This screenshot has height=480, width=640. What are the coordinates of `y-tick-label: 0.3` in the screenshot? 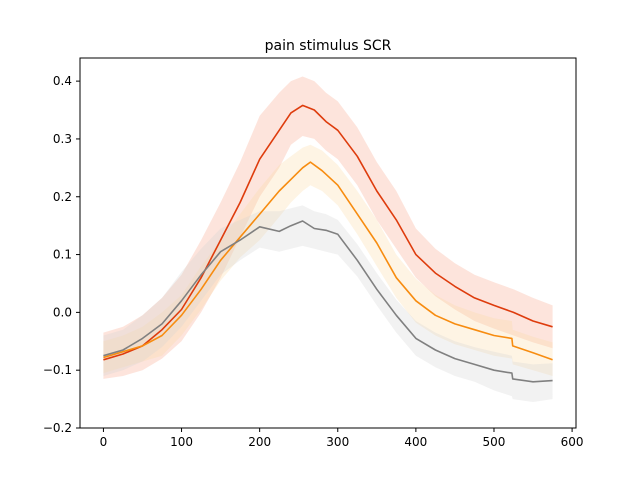 It's located at (62, 139).